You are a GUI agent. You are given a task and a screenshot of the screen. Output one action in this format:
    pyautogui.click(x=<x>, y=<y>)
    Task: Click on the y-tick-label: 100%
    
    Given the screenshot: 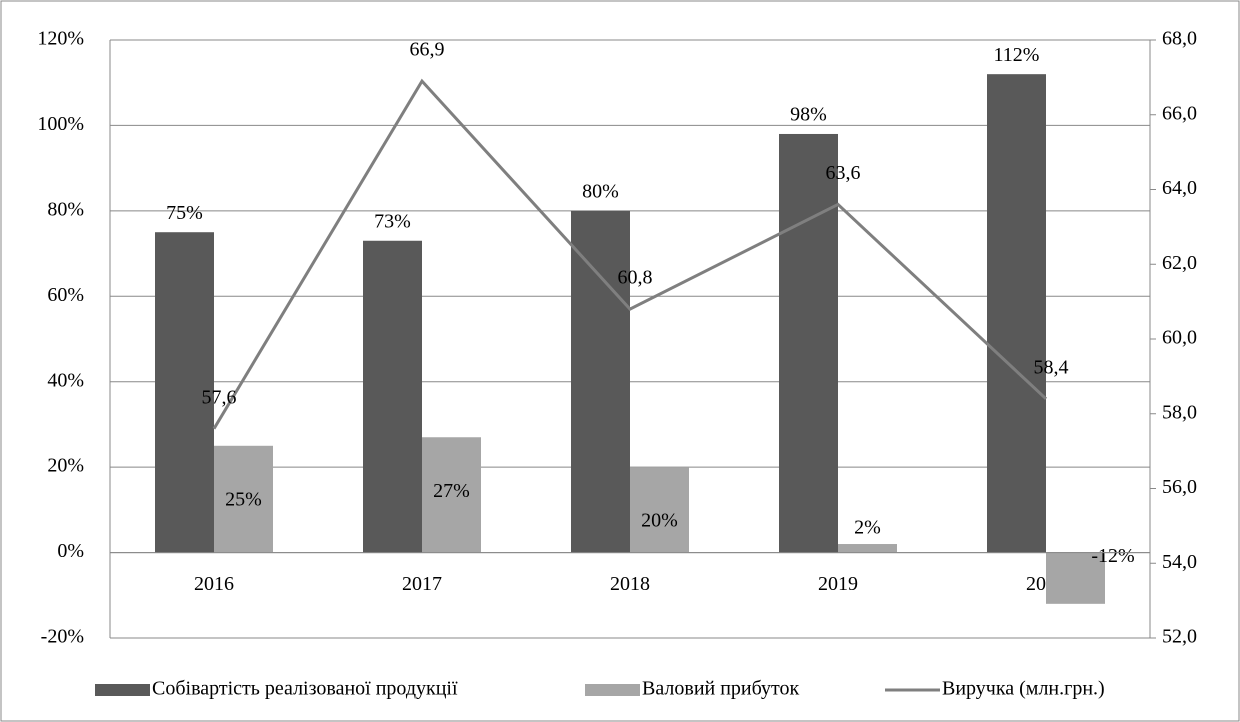 What is the action you would take?
    pyautogui.click(x=60, y=124)
    